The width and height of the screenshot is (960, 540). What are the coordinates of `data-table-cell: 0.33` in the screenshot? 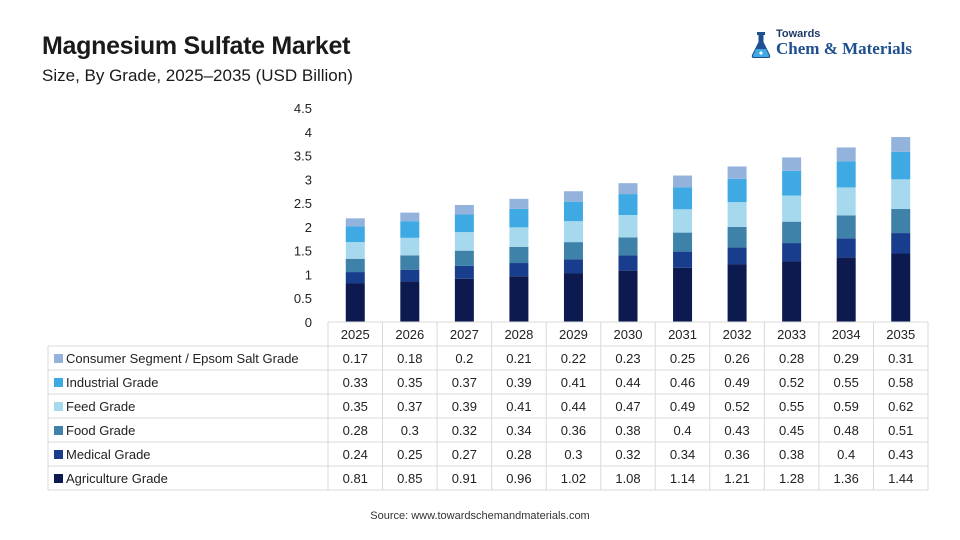 It's located at (355, 382).